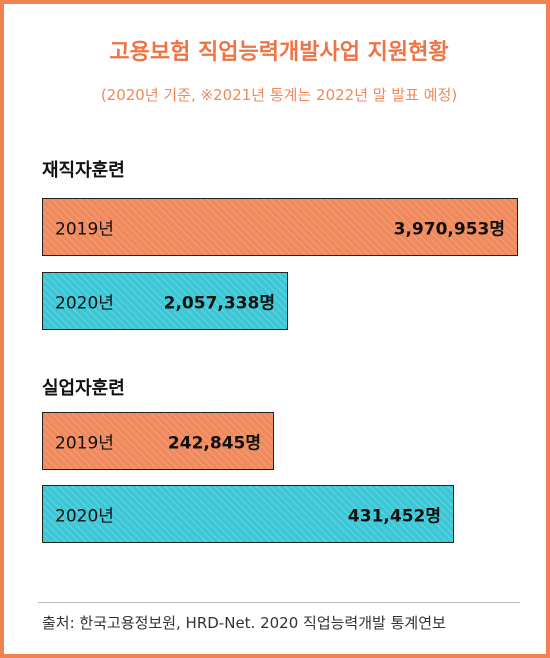 The height and width of the screenshot is (658, 550). What do you see at coordinates (214, 443) in the screenshot?
I see `bar-value-label: 242,845명` at bounding box center [214, 443].